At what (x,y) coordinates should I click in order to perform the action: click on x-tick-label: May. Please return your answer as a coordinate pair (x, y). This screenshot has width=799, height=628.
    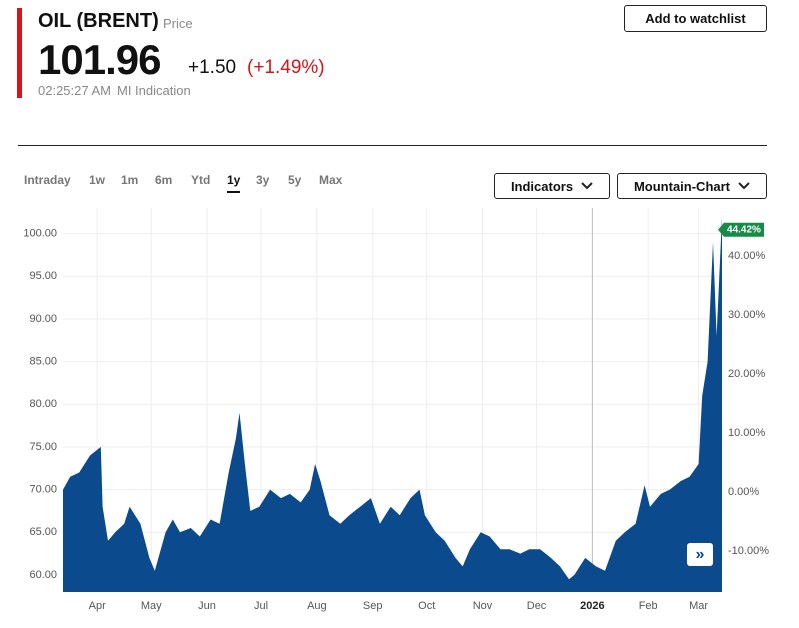
    Looking at the image, I should click on (151, 606).